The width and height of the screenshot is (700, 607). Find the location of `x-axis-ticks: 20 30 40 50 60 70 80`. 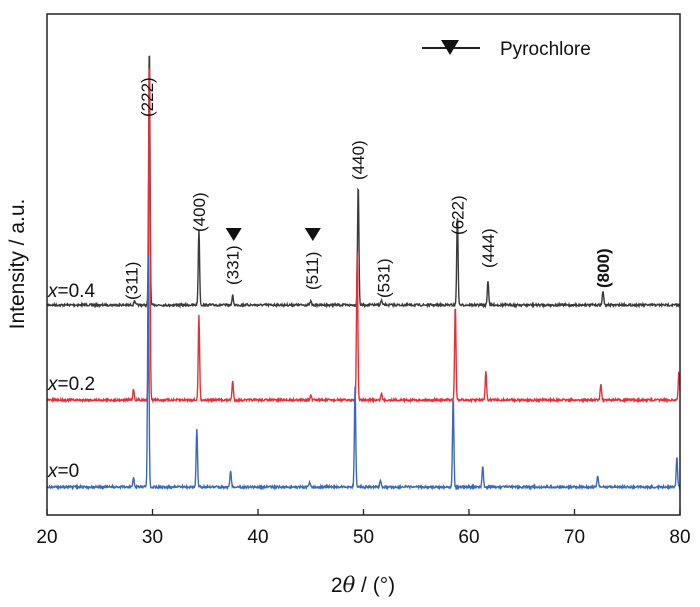

x-axis-ticks: 20 30 40 50 60 70 80 is located at coordinates (363, 528).